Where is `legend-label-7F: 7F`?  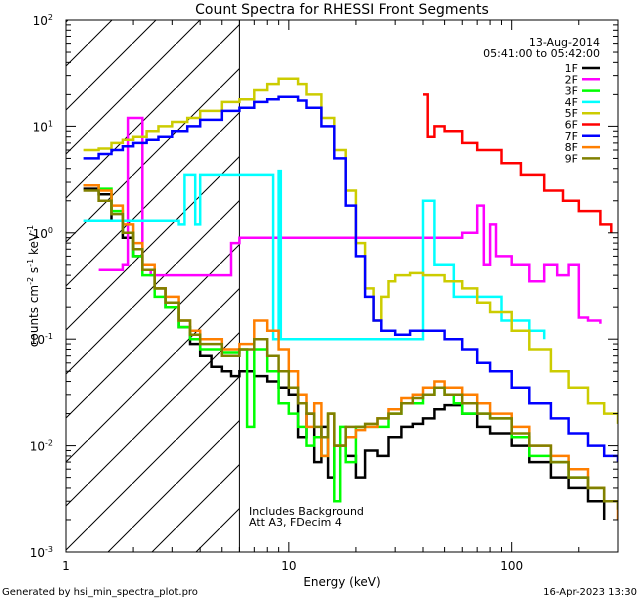
legend-label-7F: 7F is located at coordinates (571, 136).